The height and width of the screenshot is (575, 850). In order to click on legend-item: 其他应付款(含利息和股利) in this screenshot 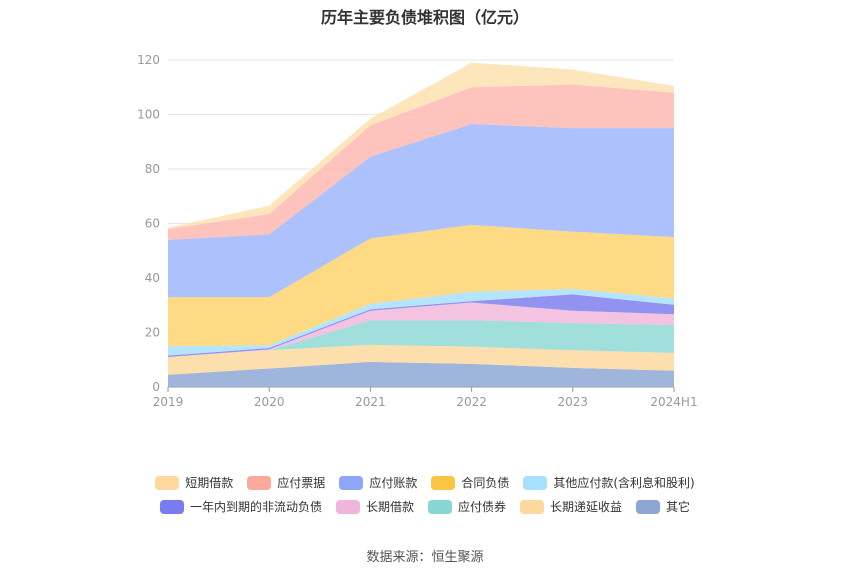, I will do `click(609, 482)`.